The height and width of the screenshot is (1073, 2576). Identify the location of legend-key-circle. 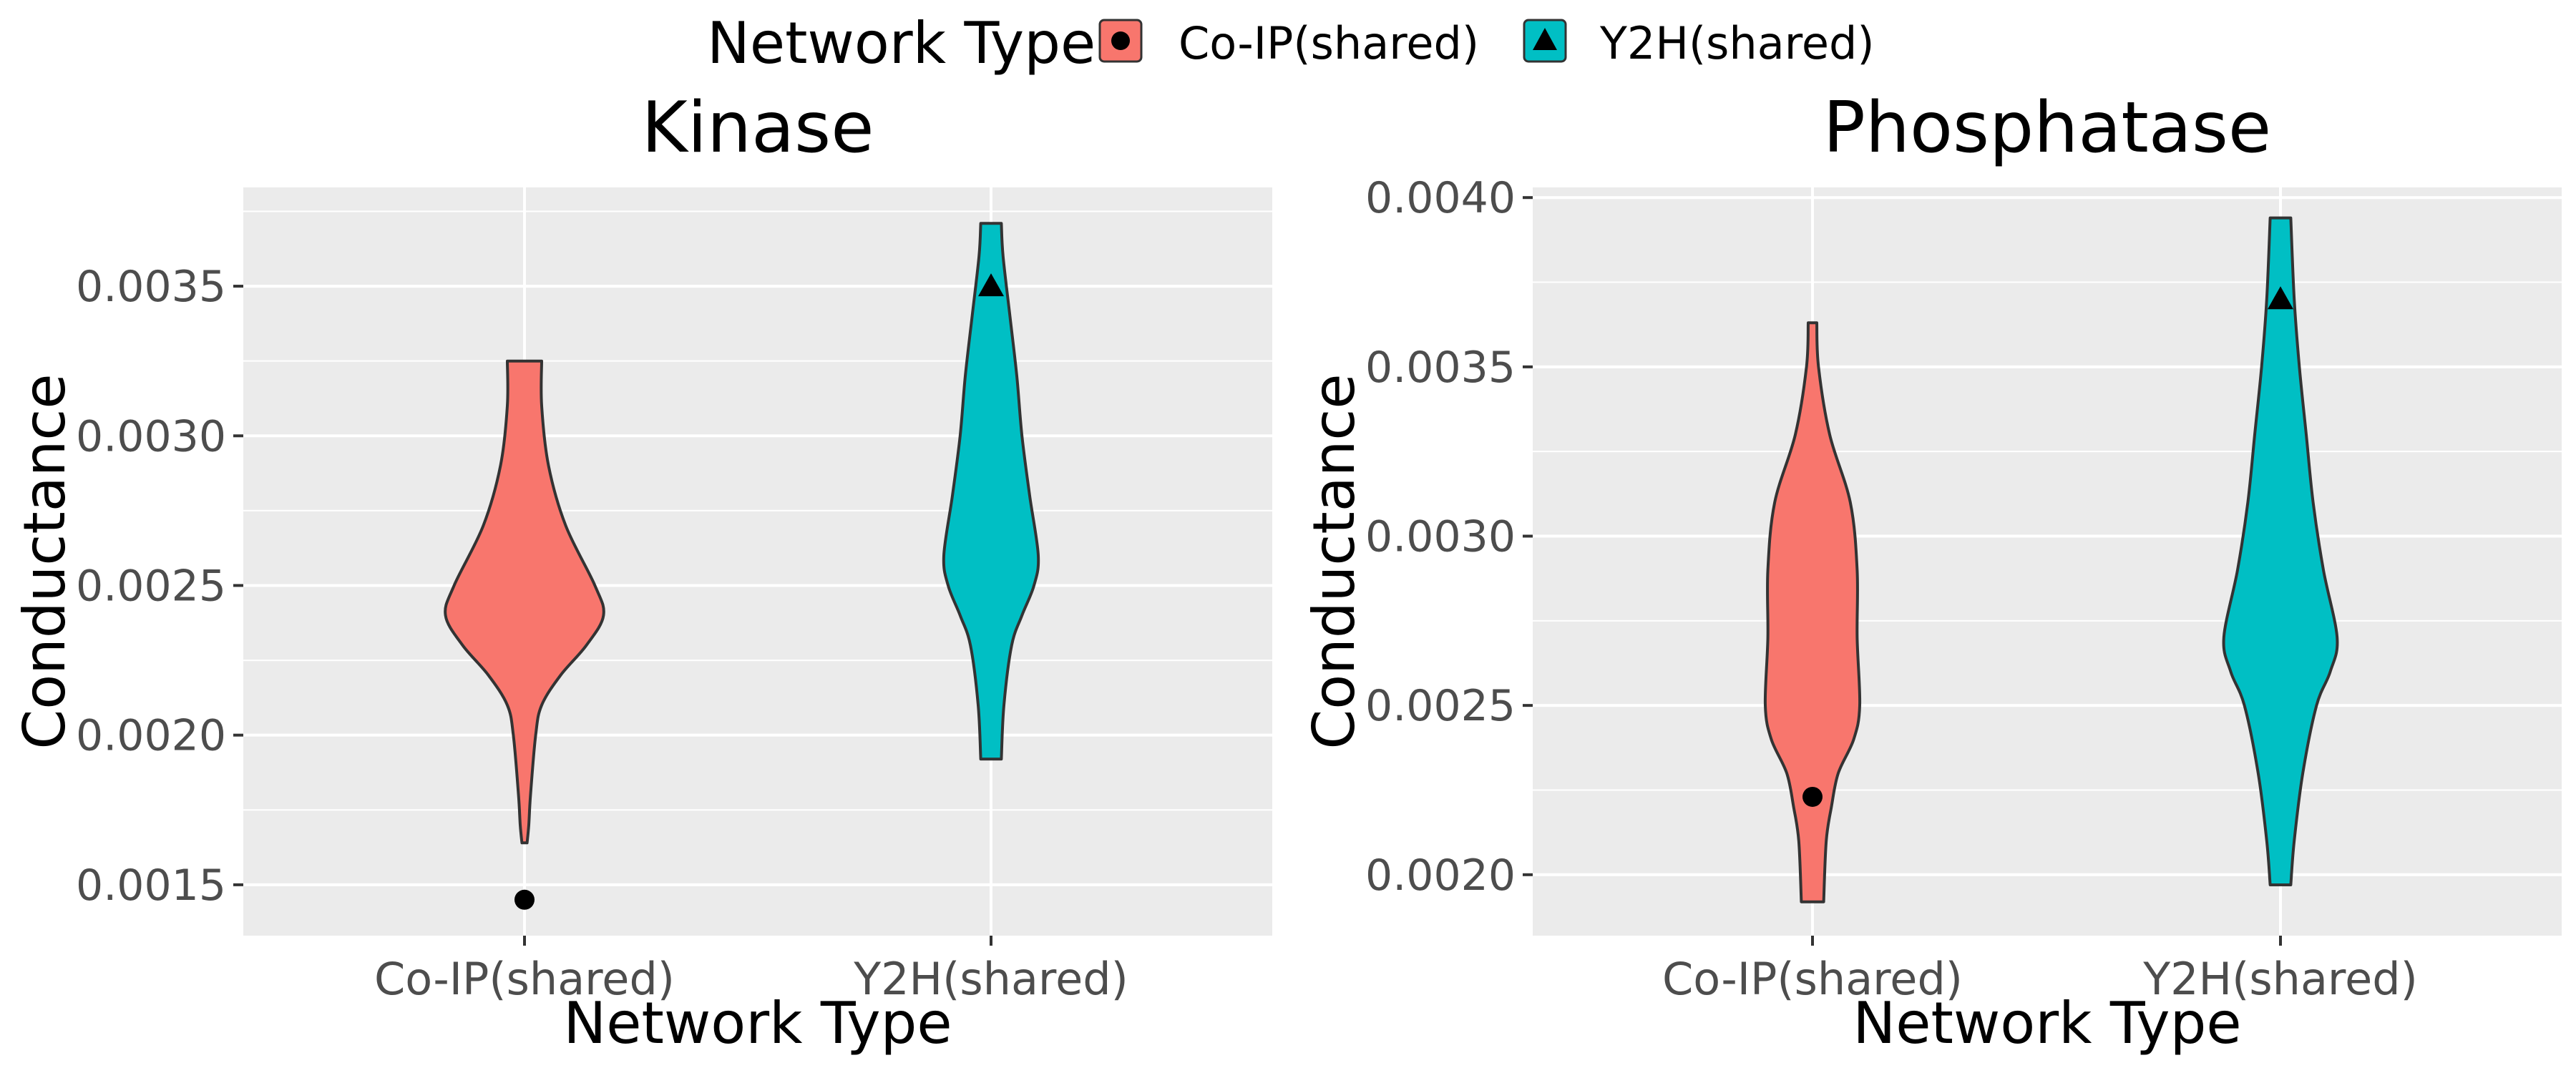
(1120, 41).